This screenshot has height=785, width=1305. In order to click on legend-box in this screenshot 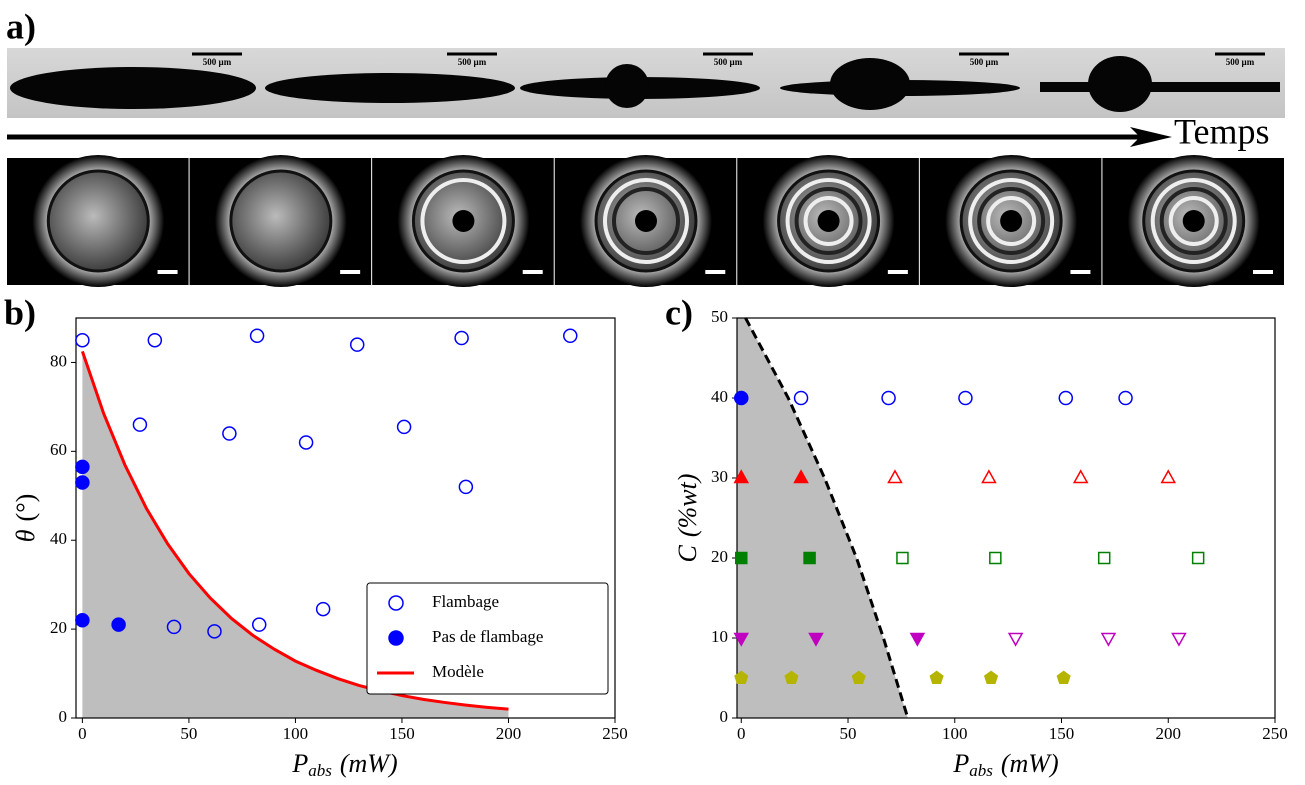, I will do `click(487, 638)`.